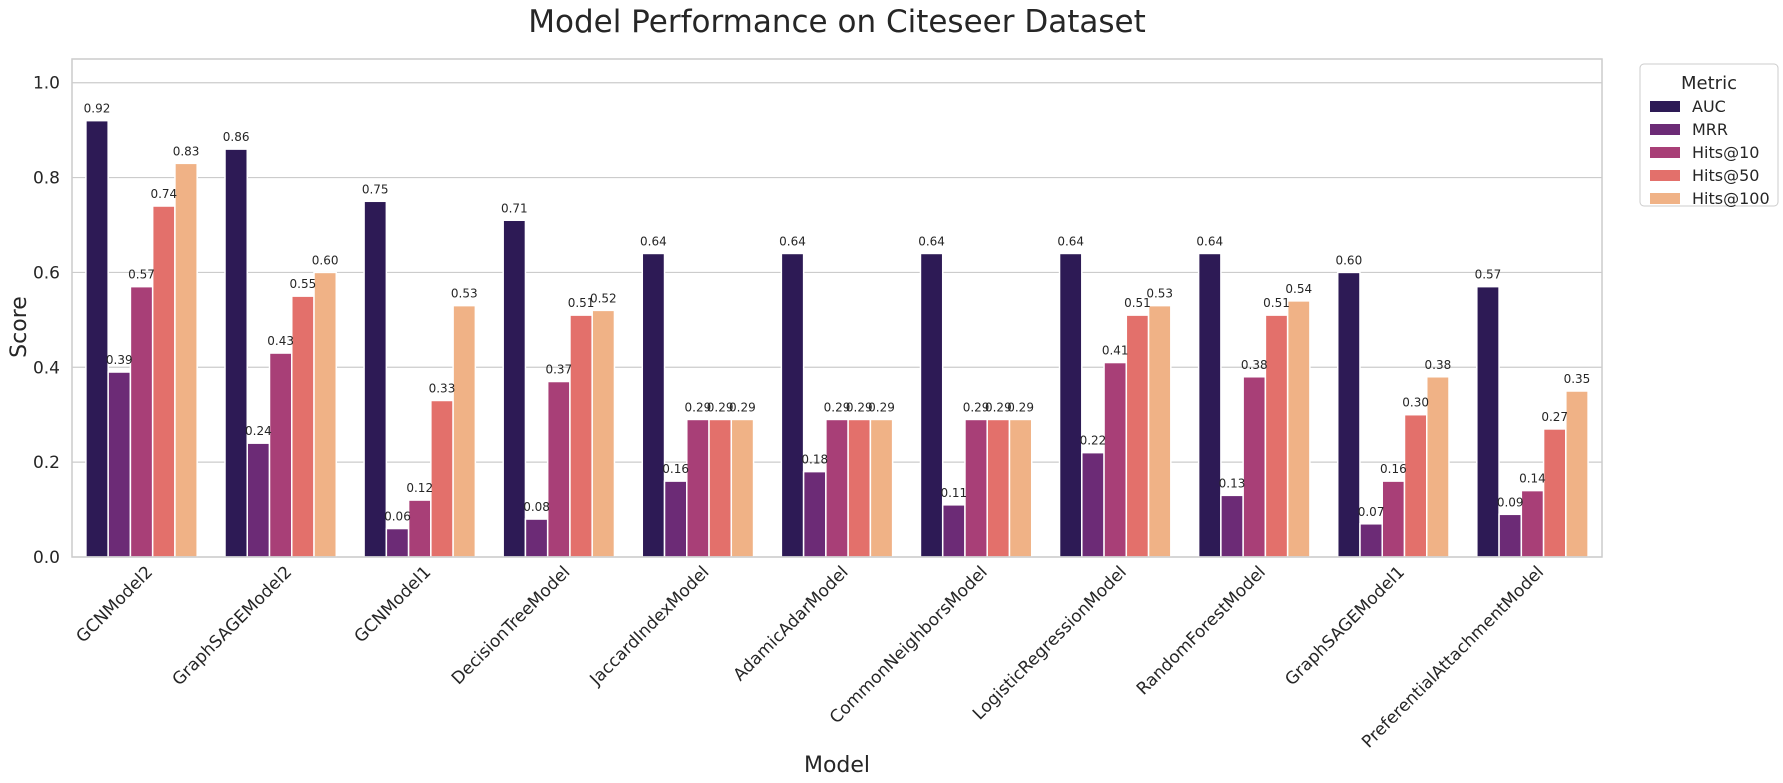 The image size is (1783, 783). I want to click on y-tick-label: 0.4, so click(46, 368).